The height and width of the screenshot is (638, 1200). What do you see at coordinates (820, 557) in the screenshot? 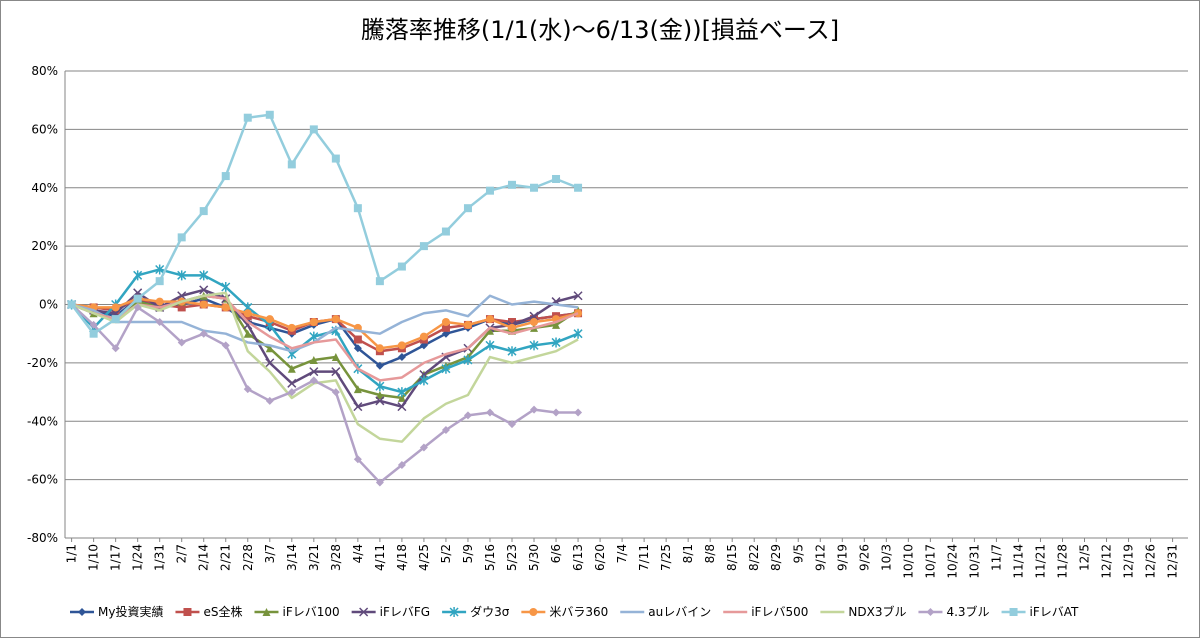
I see `x-tick-label: 9/12` at bounding box center [820, 557].